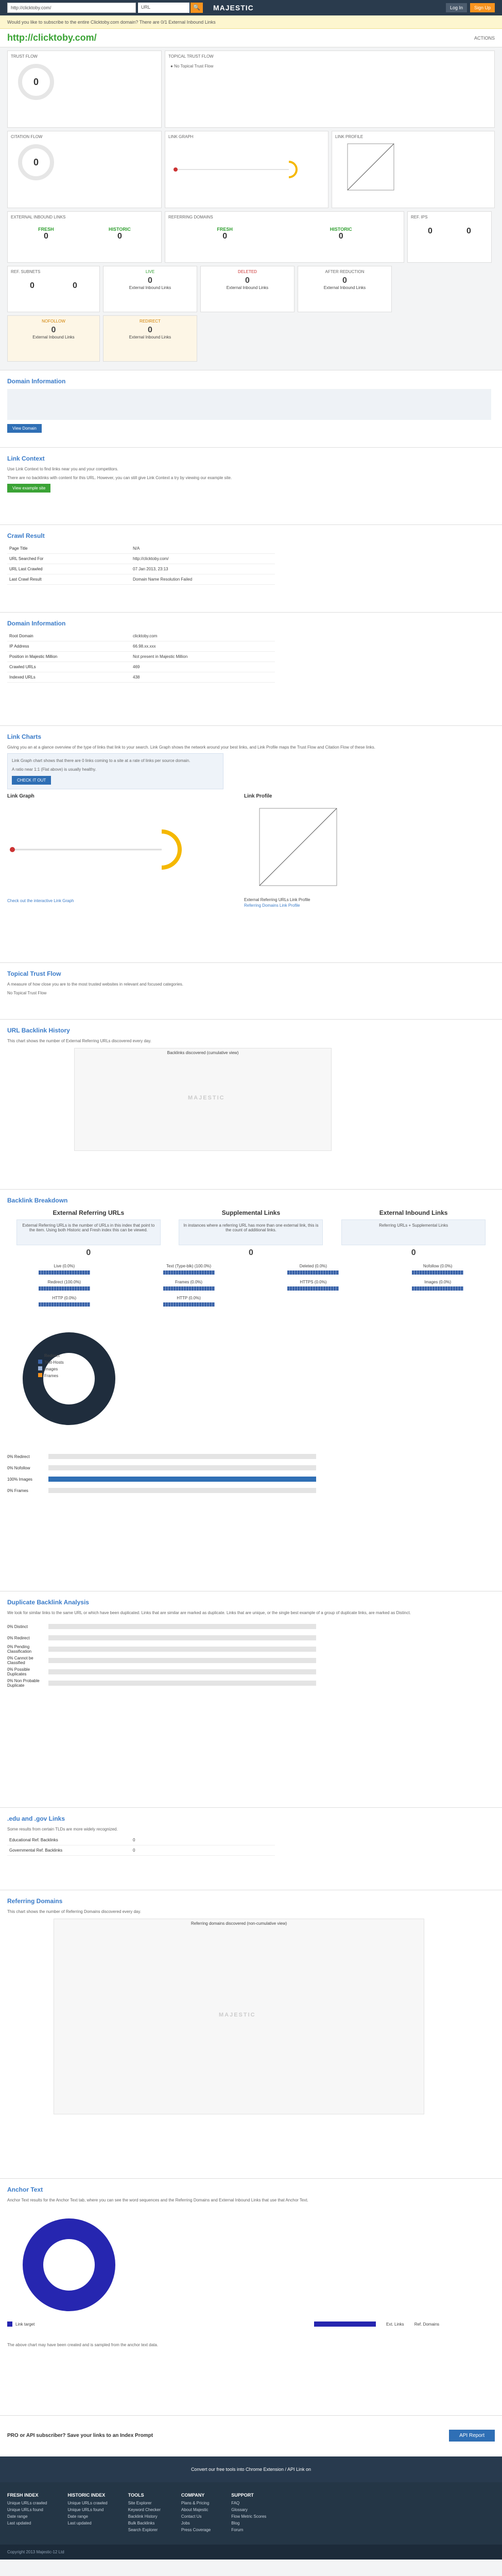  Describe the element at coordinates (203, 667) in the screenshot. I see `row-value: 469` at that location.